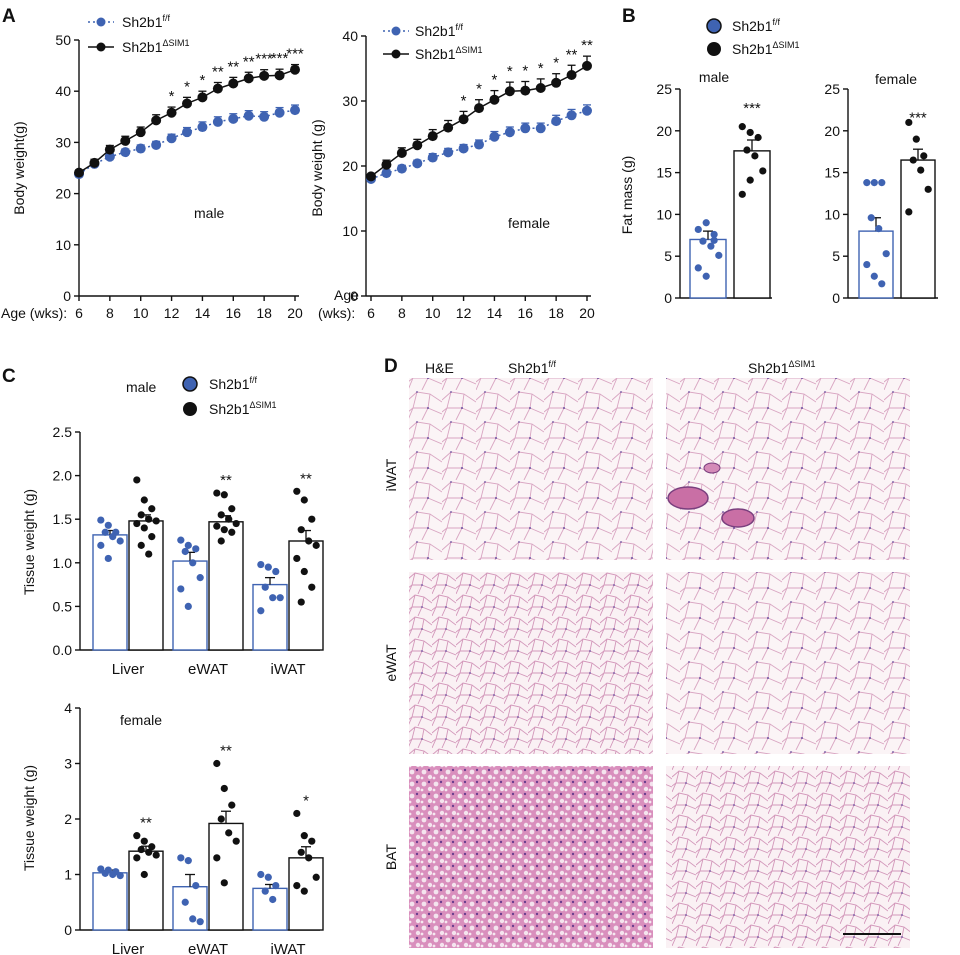 This screenshot has width=960, height=955. What do you see at coordinates (68, 875) in the screenshot?
I see `y-tick-label: 1` at bounding box center [68, 875].